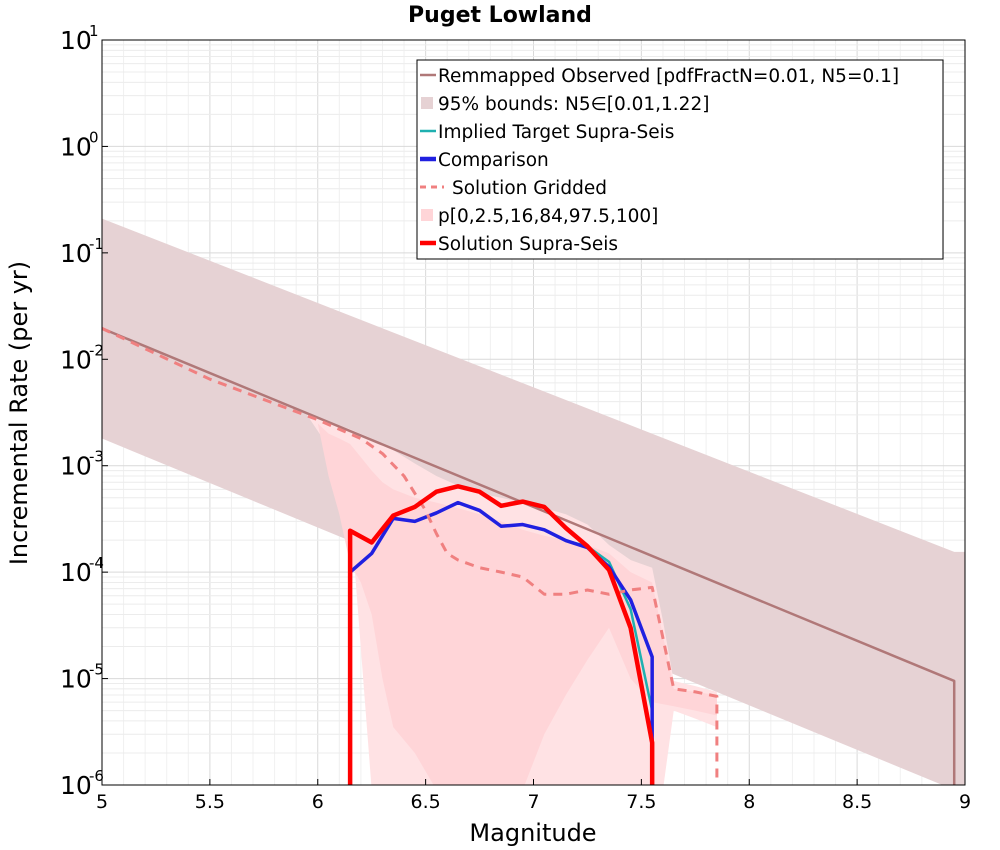  Describe the element at coordinates (210, 802) in the screenshot. I see `x-tick-label: 5.5` at that location.